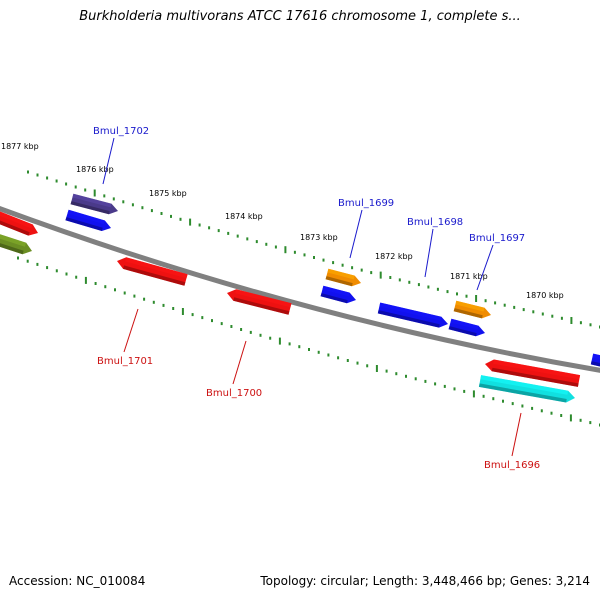 Image resolution: width=600 pixels, height=600 pixels. What do you see at coordinates (77, 581) in the screenshot?
I see `accession-text: Accession: NC_010084` at bounding box center [77, 581].